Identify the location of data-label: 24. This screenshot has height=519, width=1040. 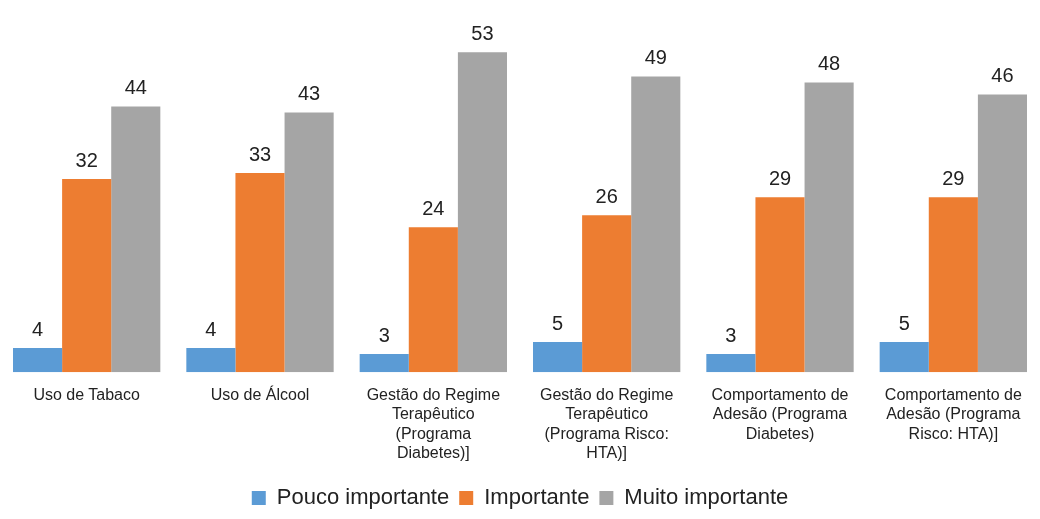
(433, 207).